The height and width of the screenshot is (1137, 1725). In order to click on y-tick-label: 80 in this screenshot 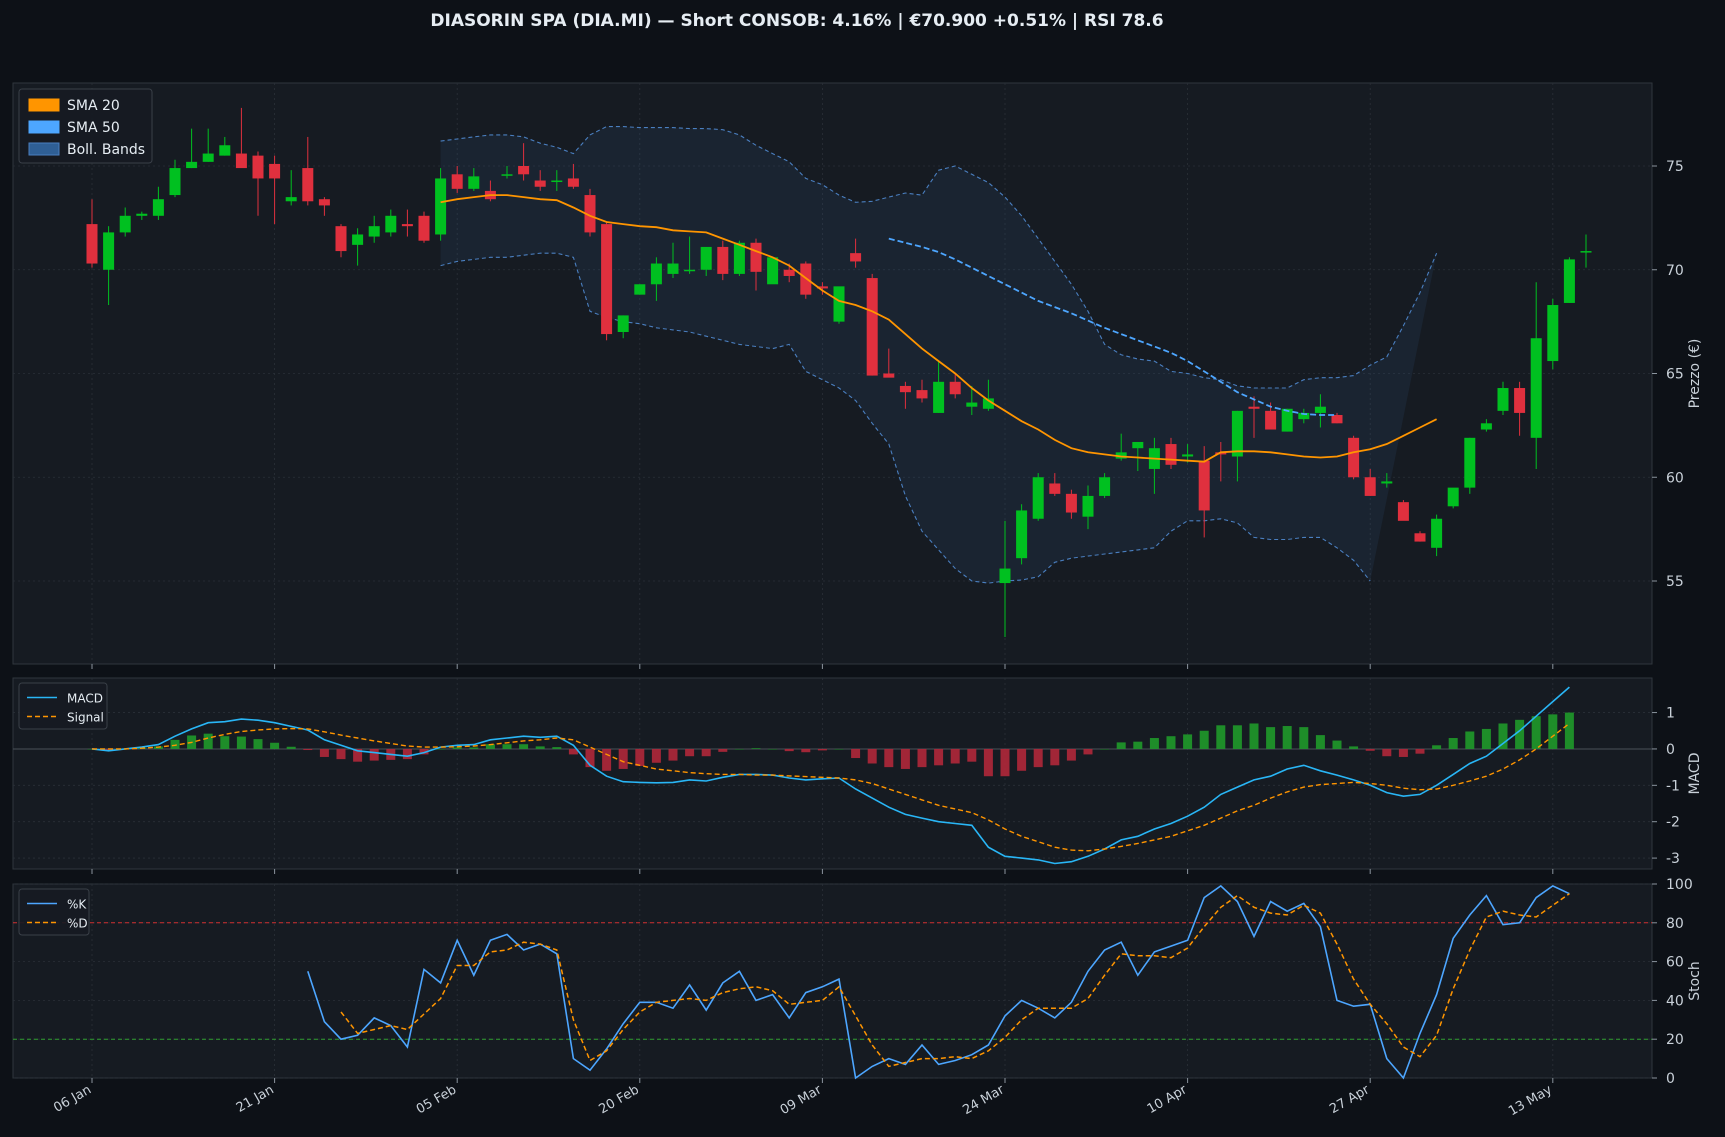, I will do `click(1675, 924)`.